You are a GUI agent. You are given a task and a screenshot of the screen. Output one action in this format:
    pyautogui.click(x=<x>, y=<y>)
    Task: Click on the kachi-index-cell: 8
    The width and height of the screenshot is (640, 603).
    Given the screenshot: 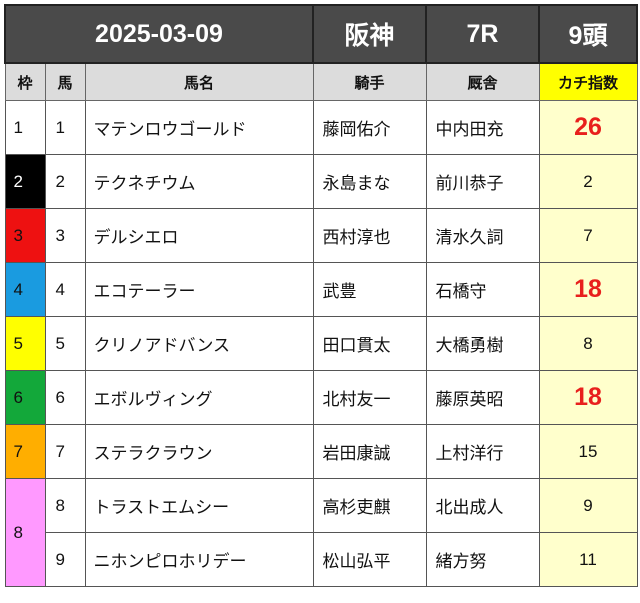 What is the action you would take?
    pyautogui.click(x=588, y=343)
    